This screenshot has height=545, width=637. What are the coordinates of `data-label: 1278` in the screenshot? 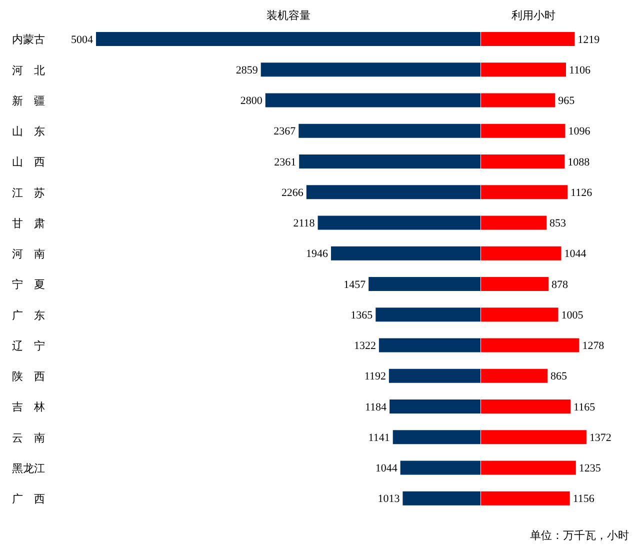 It's located at (593, 346).